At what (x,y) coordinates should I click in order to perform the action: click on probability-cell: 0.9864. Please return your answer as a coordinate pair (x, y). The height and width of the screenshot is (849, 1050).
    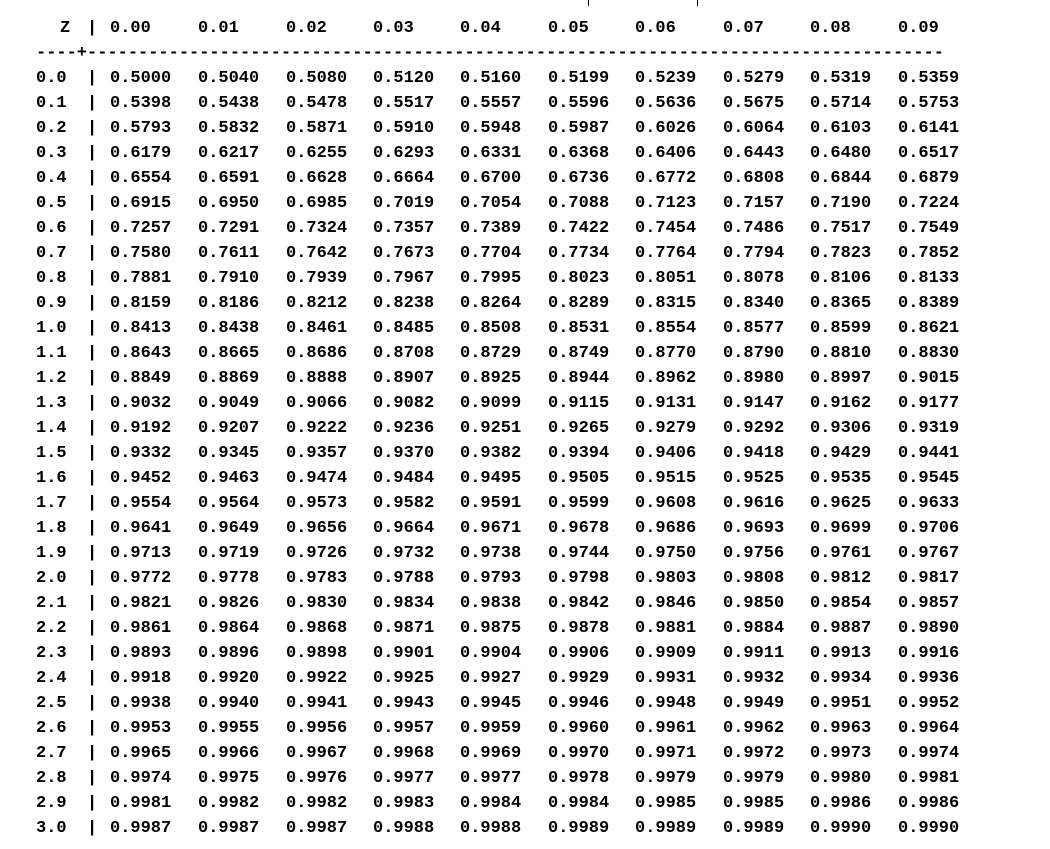
    Looking at the image, I should click on (229, 628).